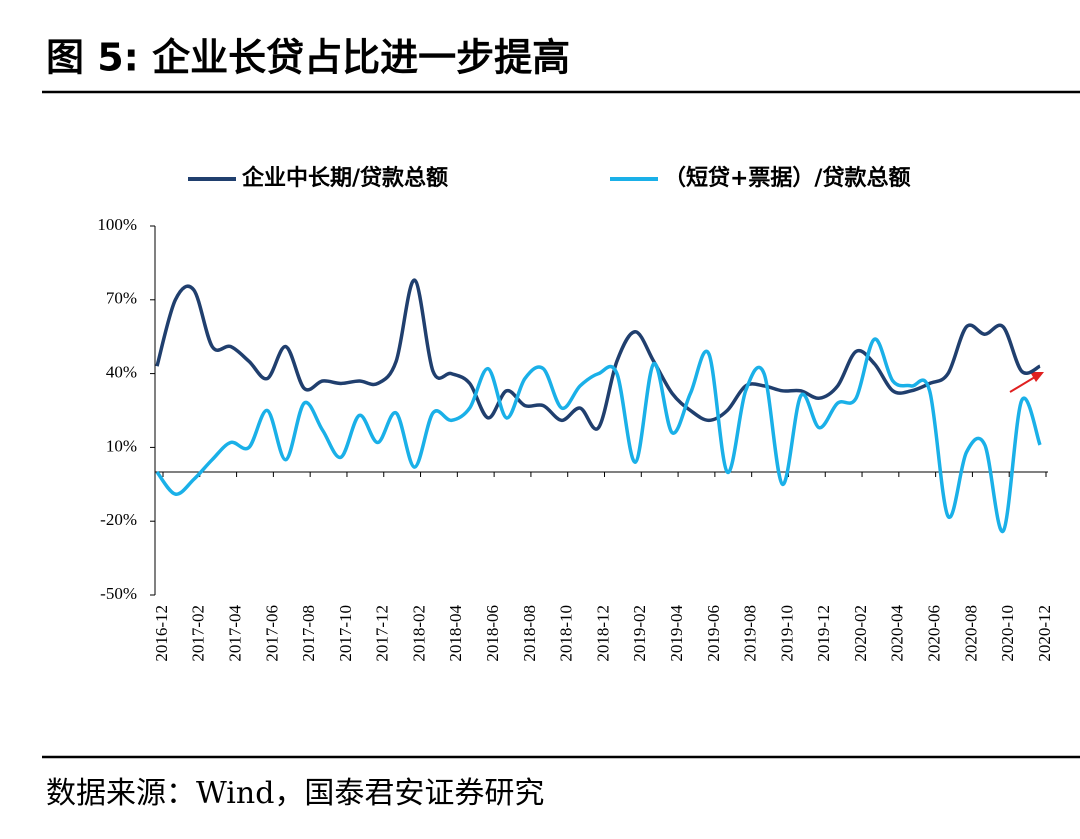  Describe the element at coordinates (602, 633) in the screenshot. I see `x-tick-label: 2018-12` at that location.